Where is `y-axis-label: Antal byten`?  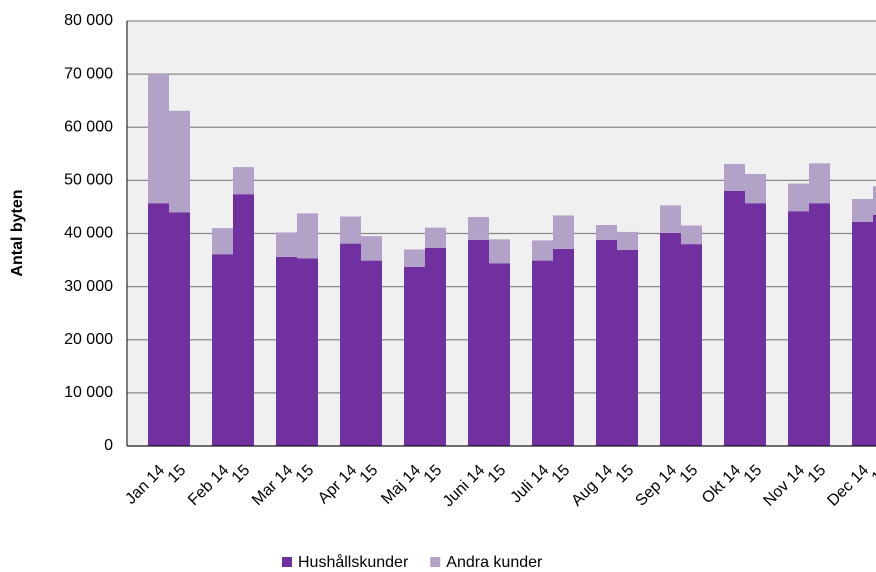
y-axis-label: Antal byten is located at coordinates (17, 232).